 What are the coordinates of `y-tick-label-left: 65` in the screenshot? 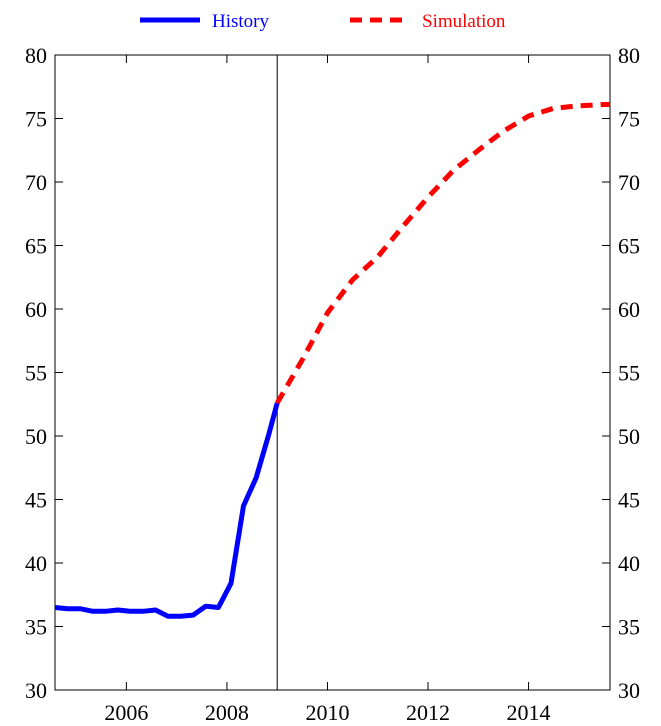 It's located at (36, 246).